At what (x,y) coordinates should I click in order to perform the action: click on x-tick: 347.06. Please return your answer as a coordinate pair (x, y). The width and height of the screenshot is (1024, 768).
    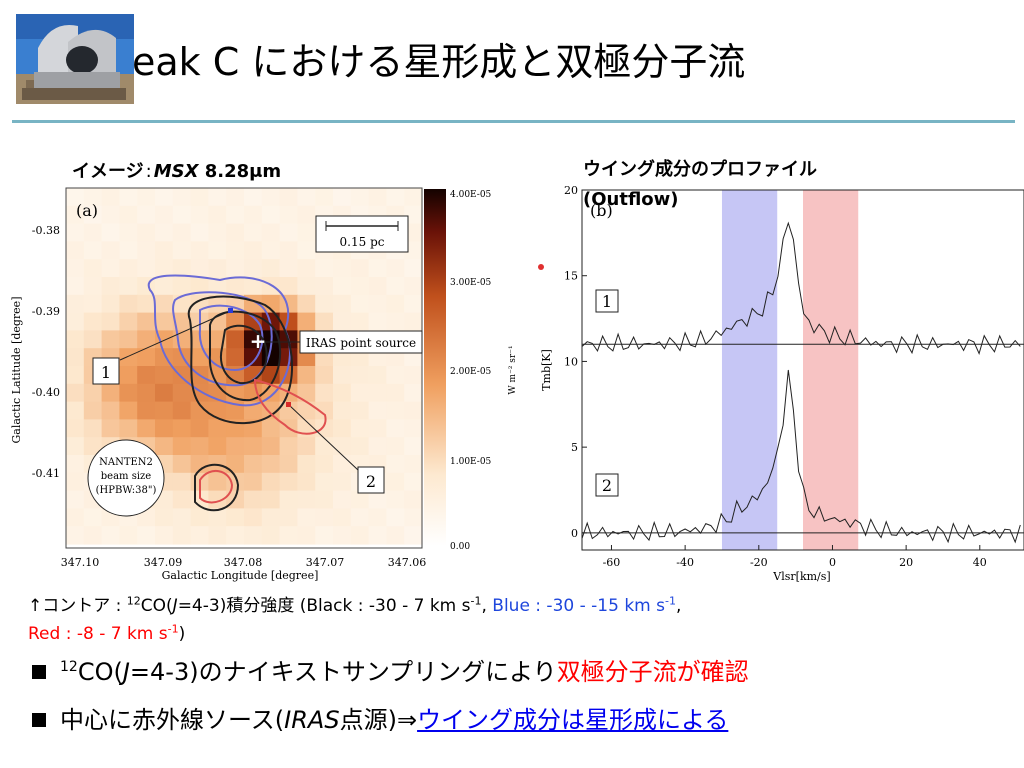
    Looking at the image, I should click on (407, 562).